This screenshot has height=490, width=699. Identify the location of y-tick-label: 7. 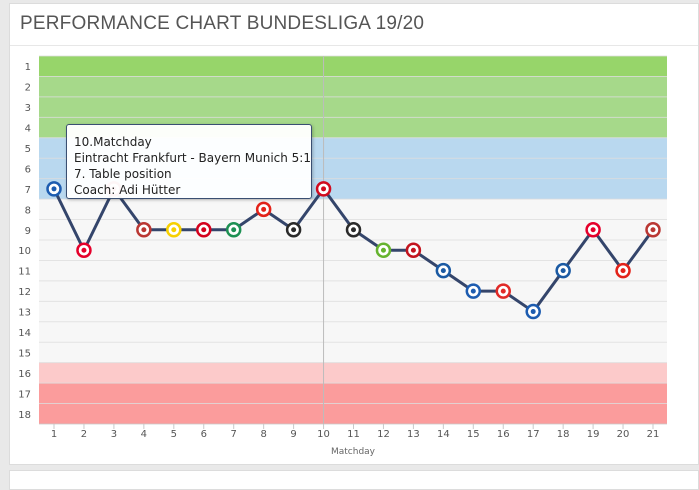
(28, 190).